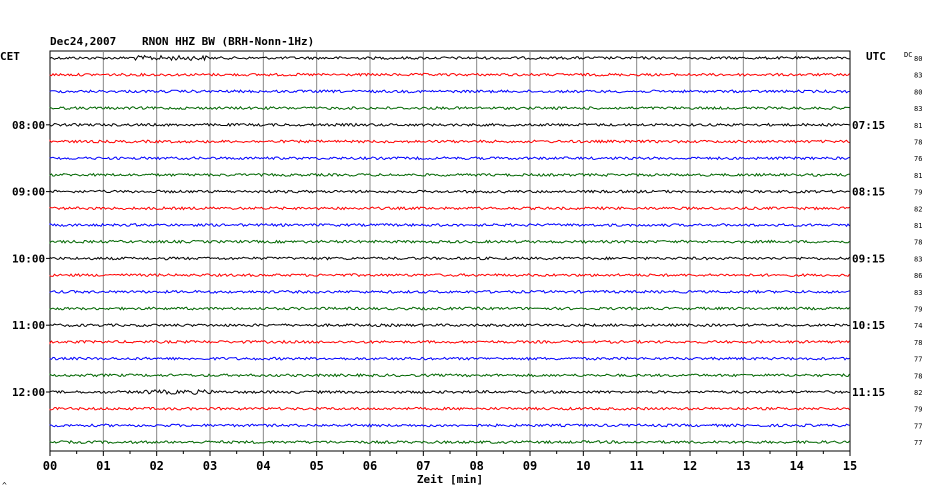  Describe the element at coordinates (476, 466) in the screenshot. I see `x-tick-label: 08` at that location.